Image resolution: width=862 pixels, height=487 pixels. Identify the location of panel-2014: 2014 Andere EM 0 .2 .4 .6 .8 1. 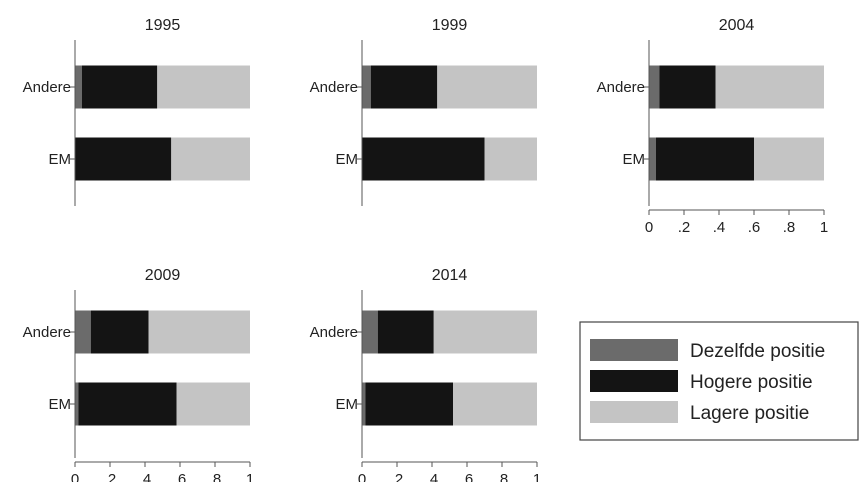
(426, 377).